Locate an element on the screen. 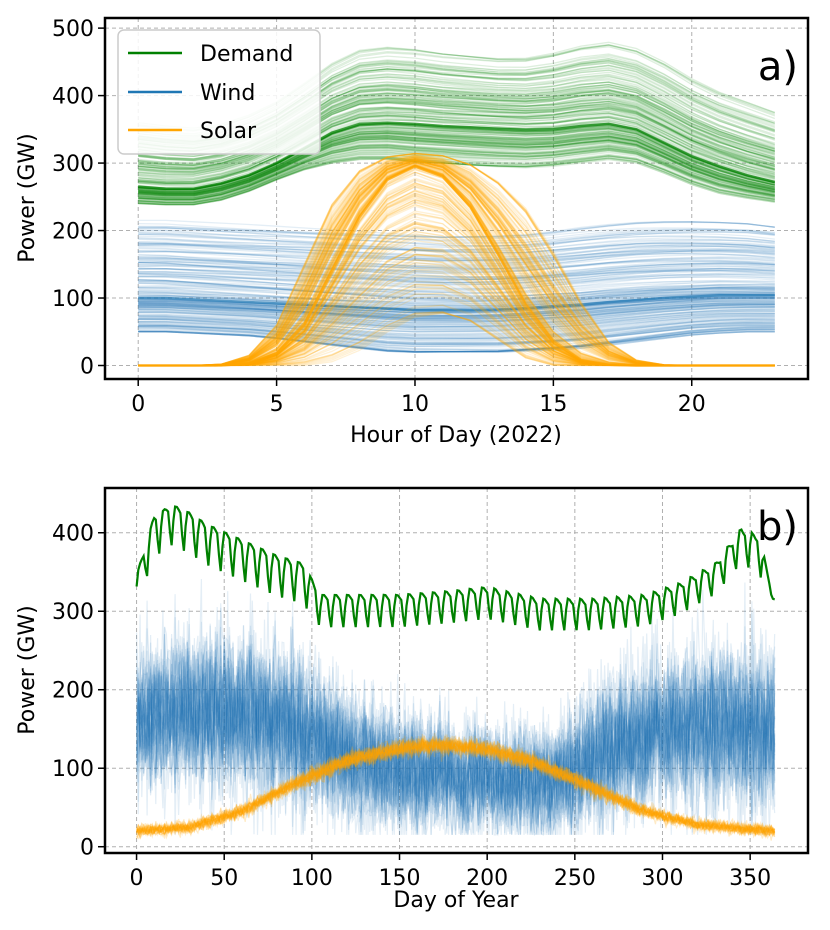  x-tick-label: 10 is located at coordinates (415, 404).